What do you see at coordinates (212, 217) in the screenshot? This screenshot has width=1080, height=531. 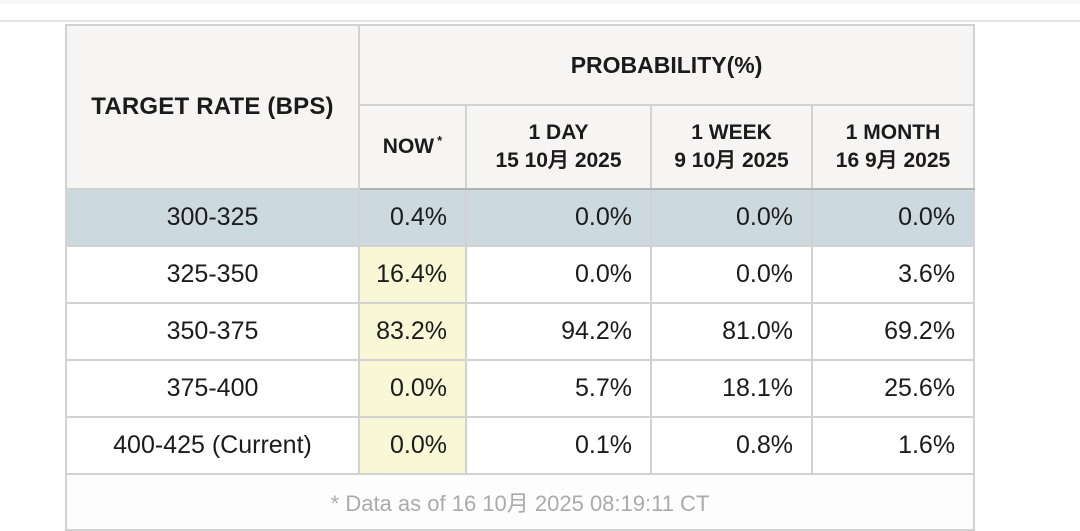 I see `target-rate-cell: 300-325` at bounding box center [212, 217].